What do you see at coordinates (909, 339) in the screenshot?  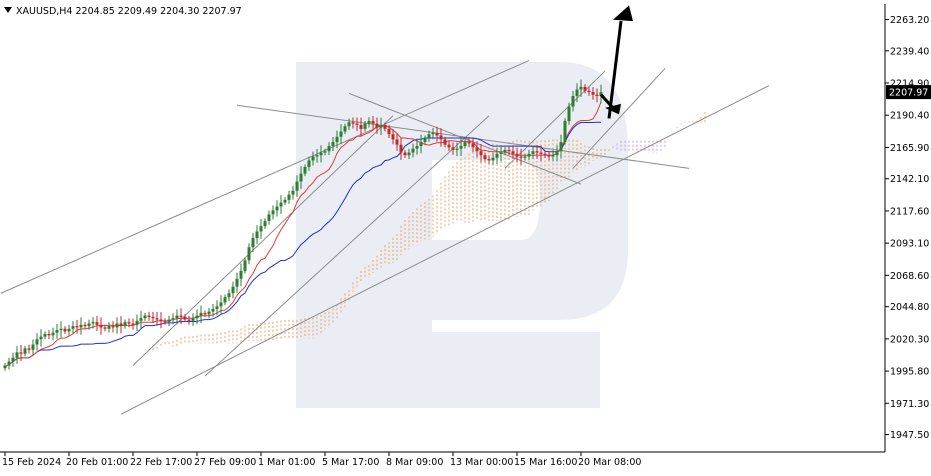 I see `price-tick-label: 2020.30` at bounding box center [909, 339].